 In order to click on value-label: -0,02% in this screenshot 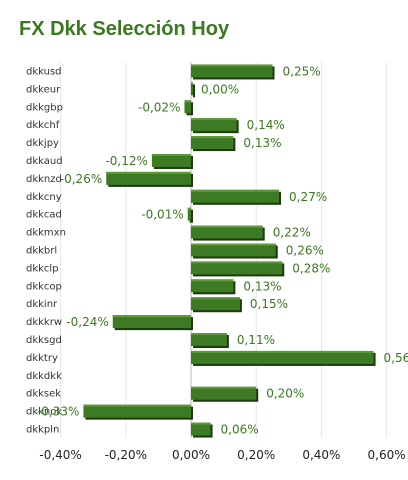, I will do `click(159, 107)`.